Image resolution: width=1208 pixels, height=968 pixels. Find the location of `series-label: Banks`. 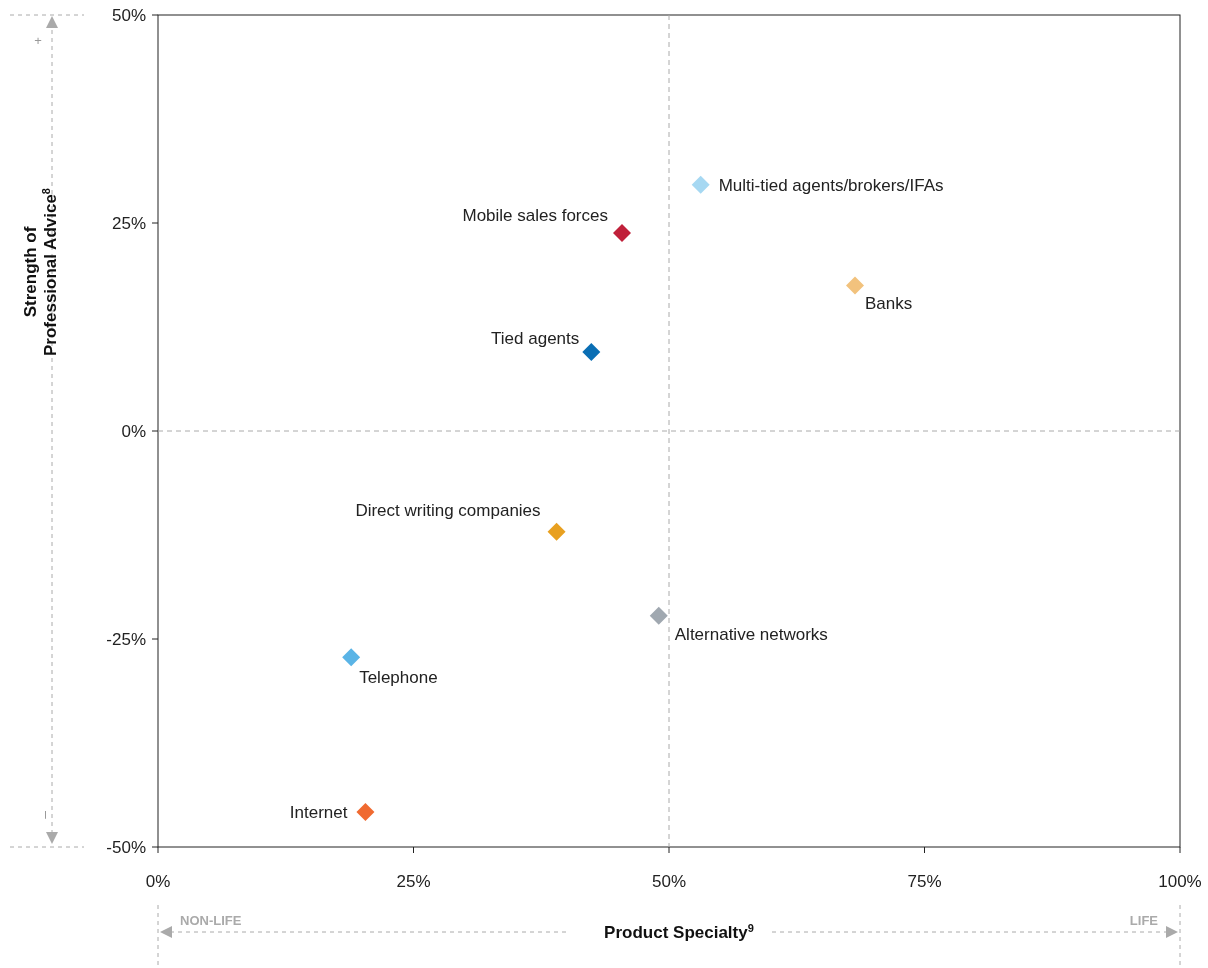

series-label: Banks is located at coordinates (889, 304).